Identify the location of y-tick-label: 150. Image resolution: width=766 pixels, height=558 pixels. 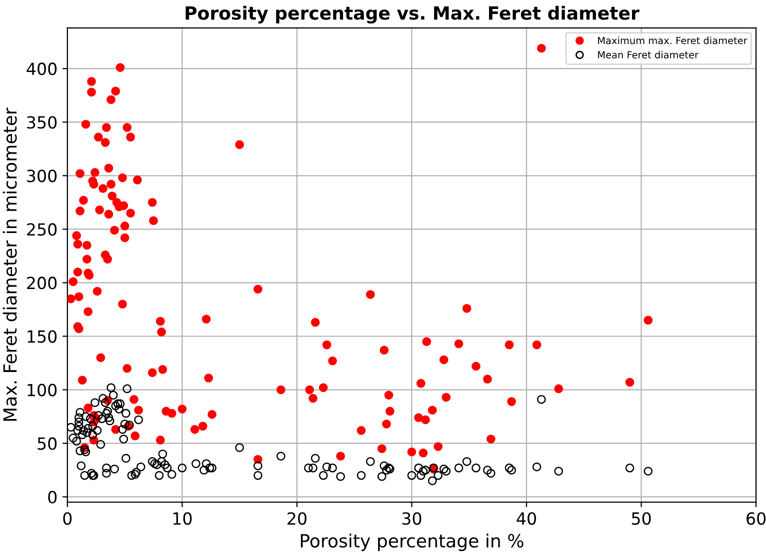
(42, 336).